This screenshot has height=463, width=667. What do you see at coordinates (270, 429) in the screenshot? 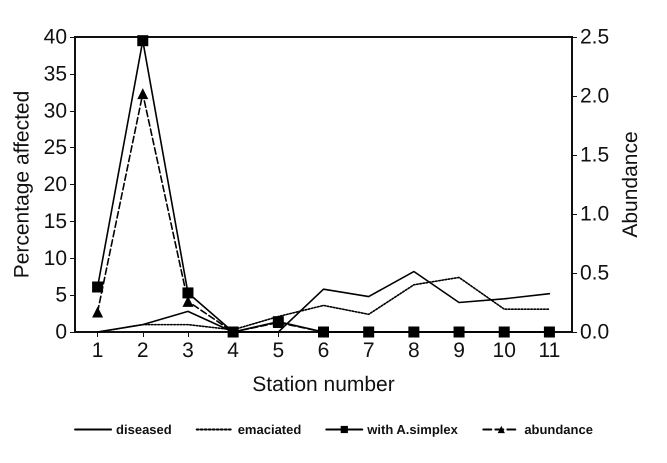
I see `legend-label: emaciated` at bounding box center [270, 429].